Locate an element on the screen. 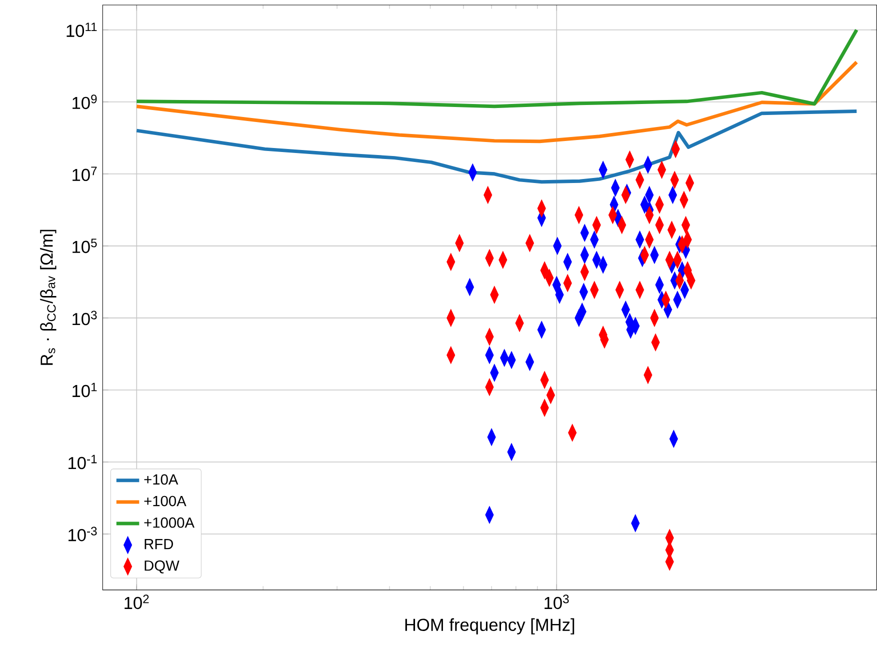 This screenshot has width=877, height=653. y-axis-title: R$_{s}$ · β$_{CC}$/β$_{av}$ [Ω/m] is located at coordinates (48, 298).